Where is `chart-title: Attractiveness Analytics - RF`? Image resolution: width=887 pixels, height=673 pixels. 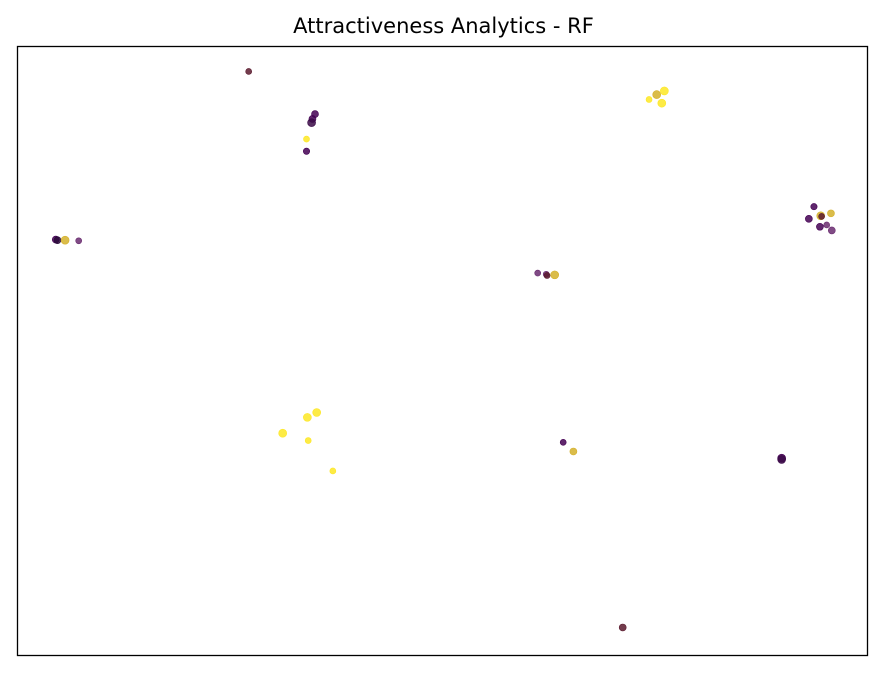
chart-title: Attractiveness Analytics - RF is located at coordinates (443, 26).